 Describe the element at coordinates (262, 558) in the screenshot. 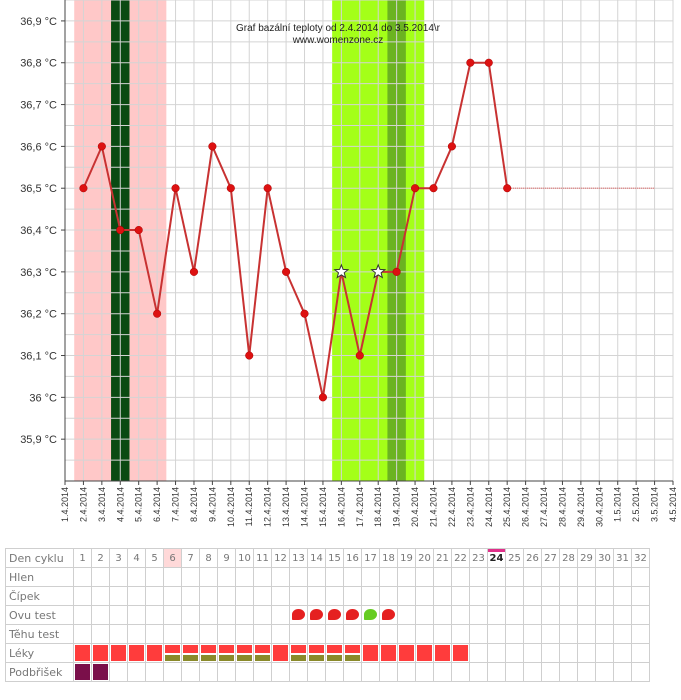

I see `day-number: 11` at that location.